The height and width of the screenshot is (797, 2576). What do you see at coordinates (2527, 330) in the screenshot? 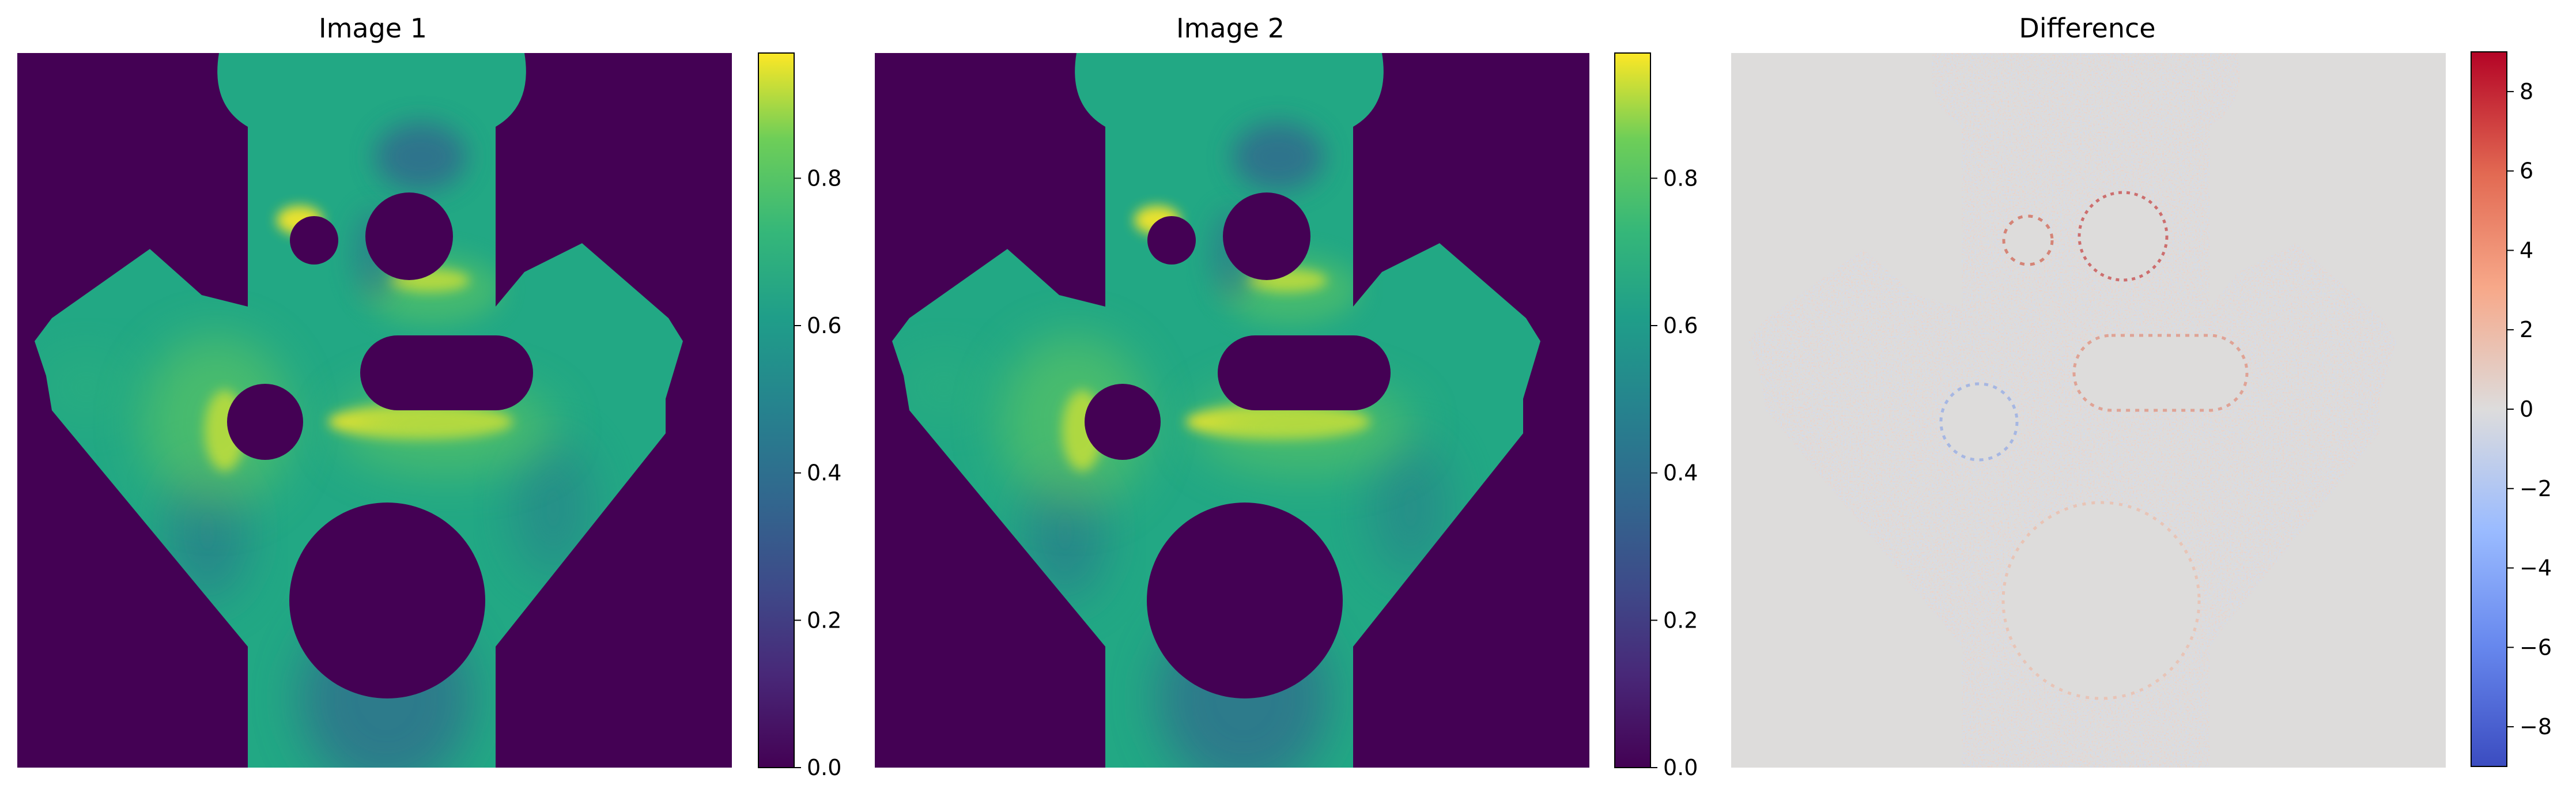
I see `colorbar-tick-label: 2` at bounding box center [2527, 330].